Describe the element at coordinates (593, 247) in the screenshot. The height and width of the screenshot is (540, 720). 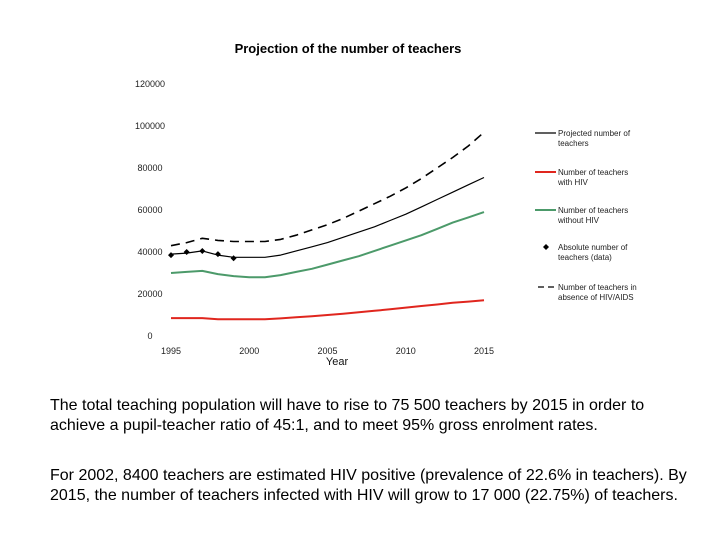
I see `legend-label-absolute-1: Absolute number of` at that location.